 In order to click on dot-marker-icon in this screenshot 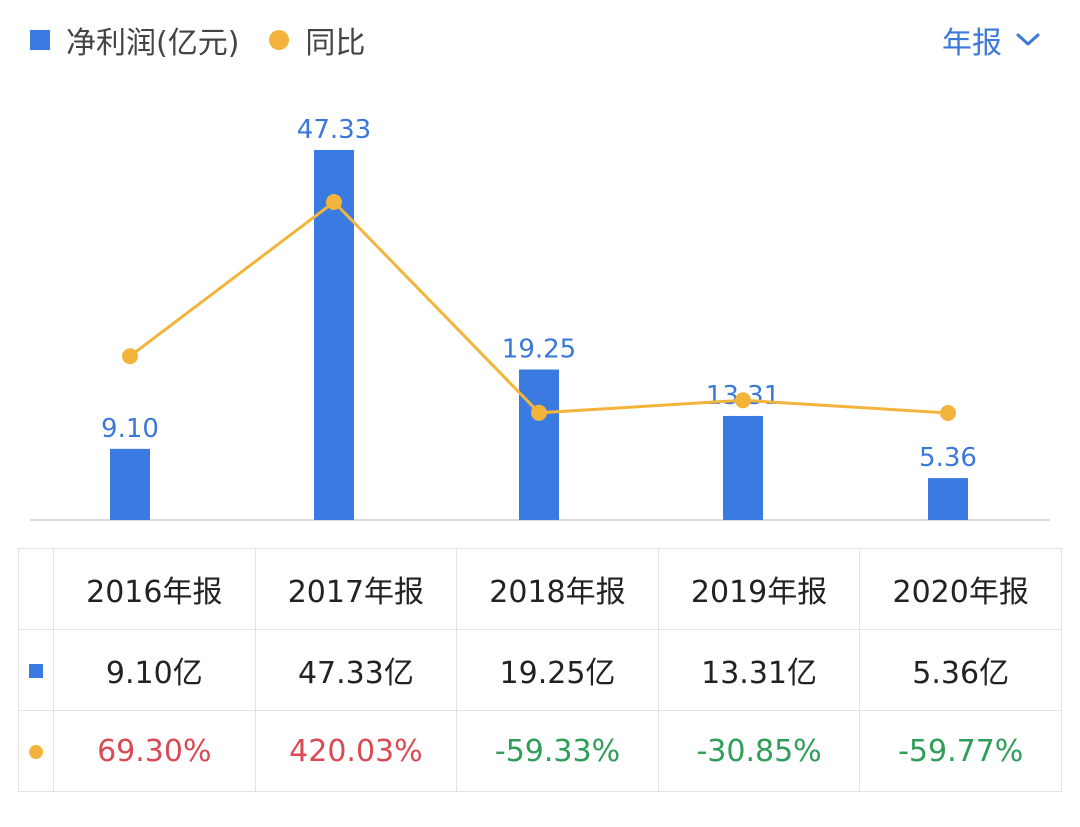, I will do `click(36, 752)`.